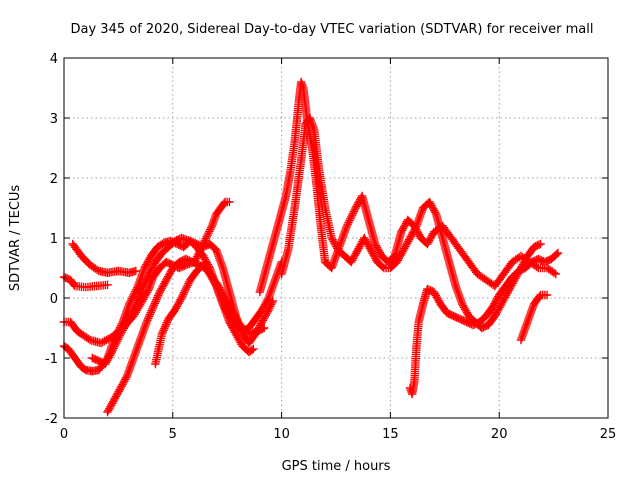 The width and height of the screenshot is (640, 480). What do you see at coordinates (499, 434) in the screenshot?
I see `x-tick-label: 20` at bounding box center [499, 434].